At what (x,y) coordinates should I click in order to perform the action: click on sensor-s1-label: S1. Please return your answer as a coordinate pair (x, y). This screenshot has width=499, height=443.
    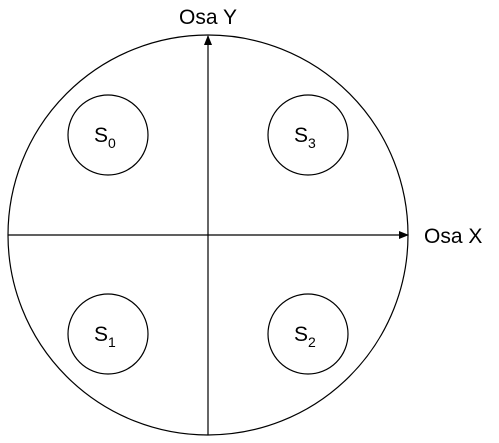
    Looking at the image, I should click on (105, 336).